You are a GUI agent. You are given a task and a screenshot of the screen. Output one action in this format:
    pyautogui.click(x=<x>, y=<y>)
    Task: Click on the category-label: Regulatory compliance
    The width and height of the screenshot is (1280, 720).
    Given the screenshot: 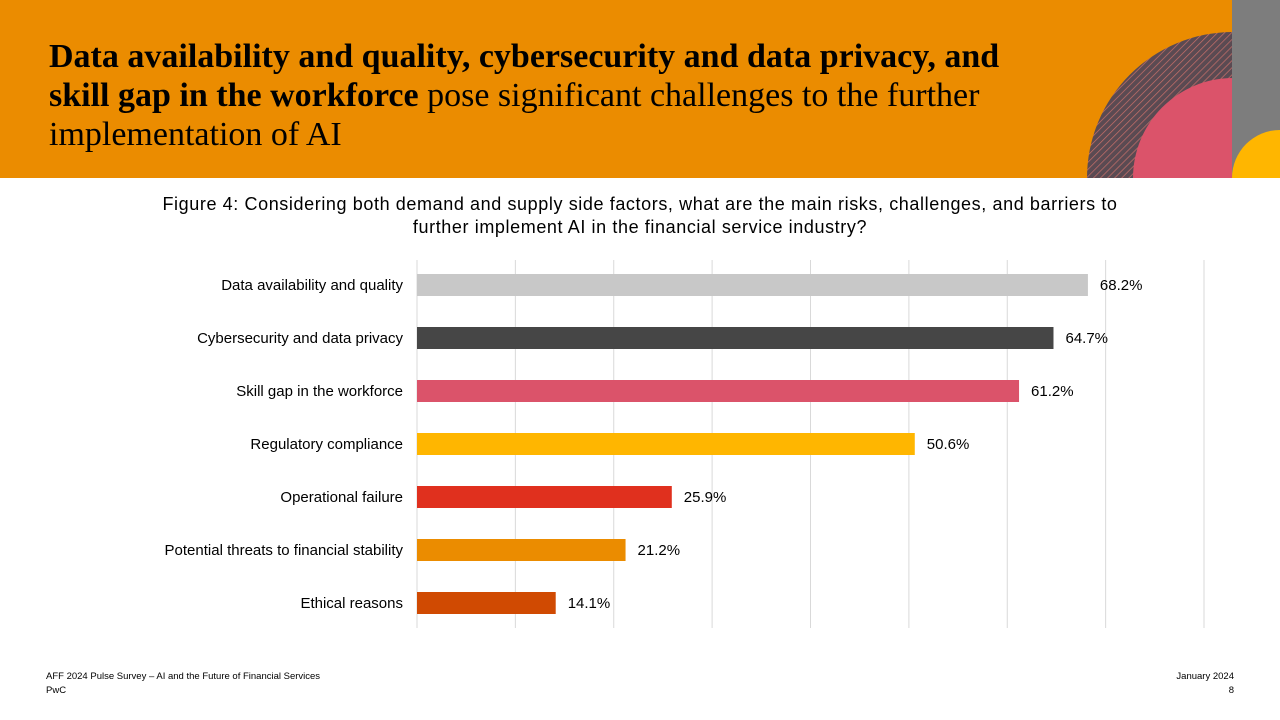 What is the action you would take?
    pyautogui.click(x=326, y=444)
    